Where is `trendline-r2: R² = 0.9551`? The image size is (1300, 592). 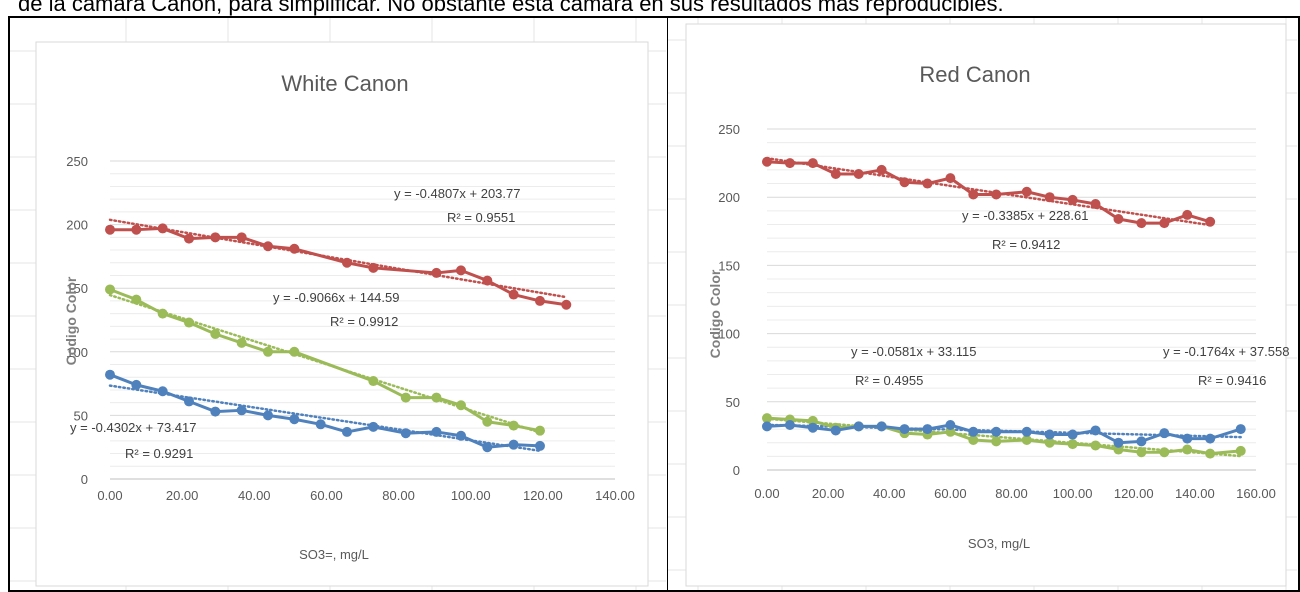 trendline-r2: R² = 0.9551 is located at coordinates (481, 217).